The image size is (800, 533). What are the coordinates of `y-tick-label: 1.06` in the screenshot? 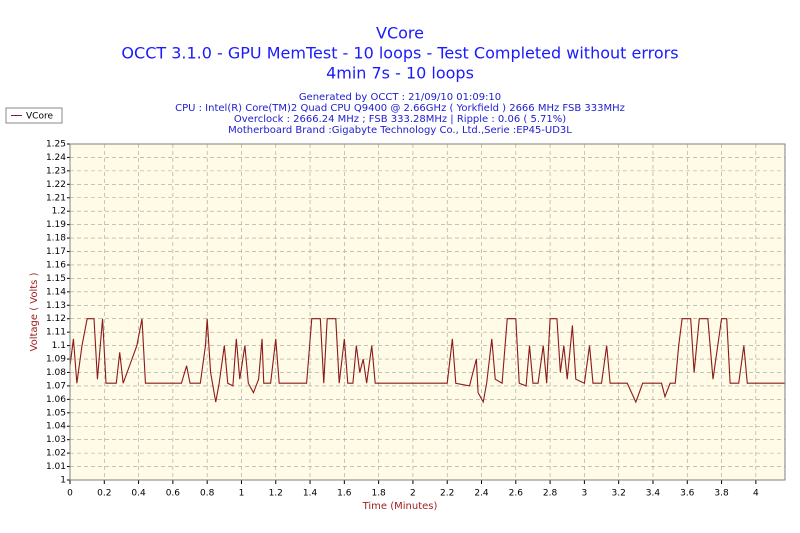 It's located at (56, 400).